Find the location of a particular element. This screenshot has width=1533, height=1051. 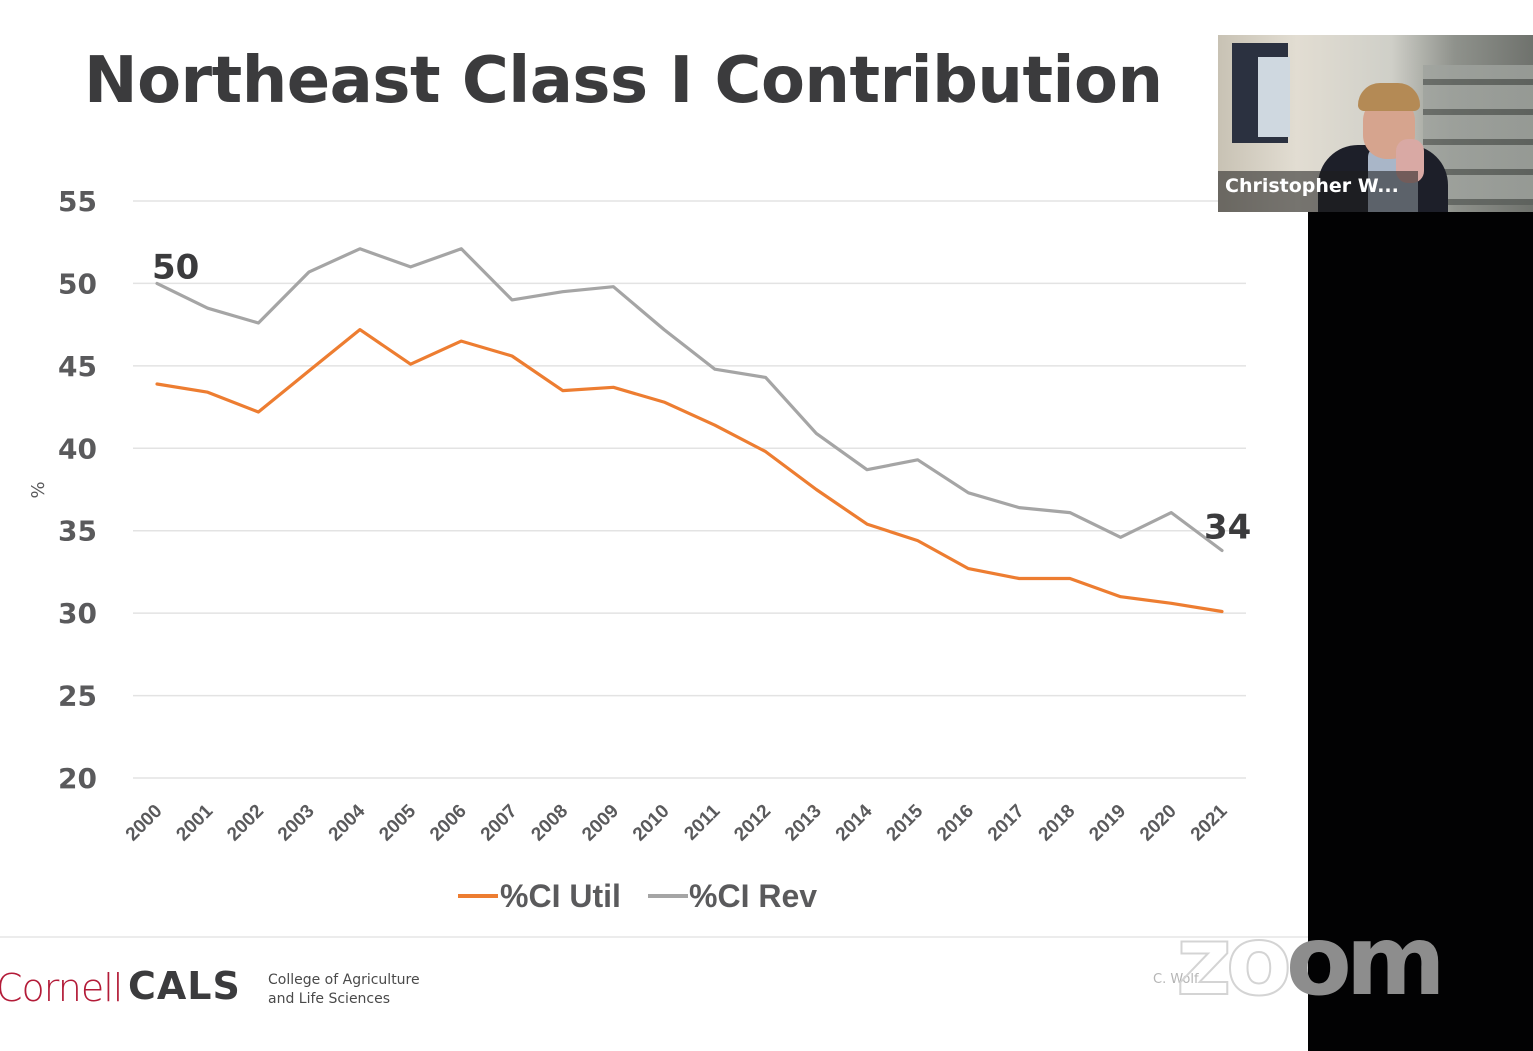

top-strip is located at coordinates (1375, 17).